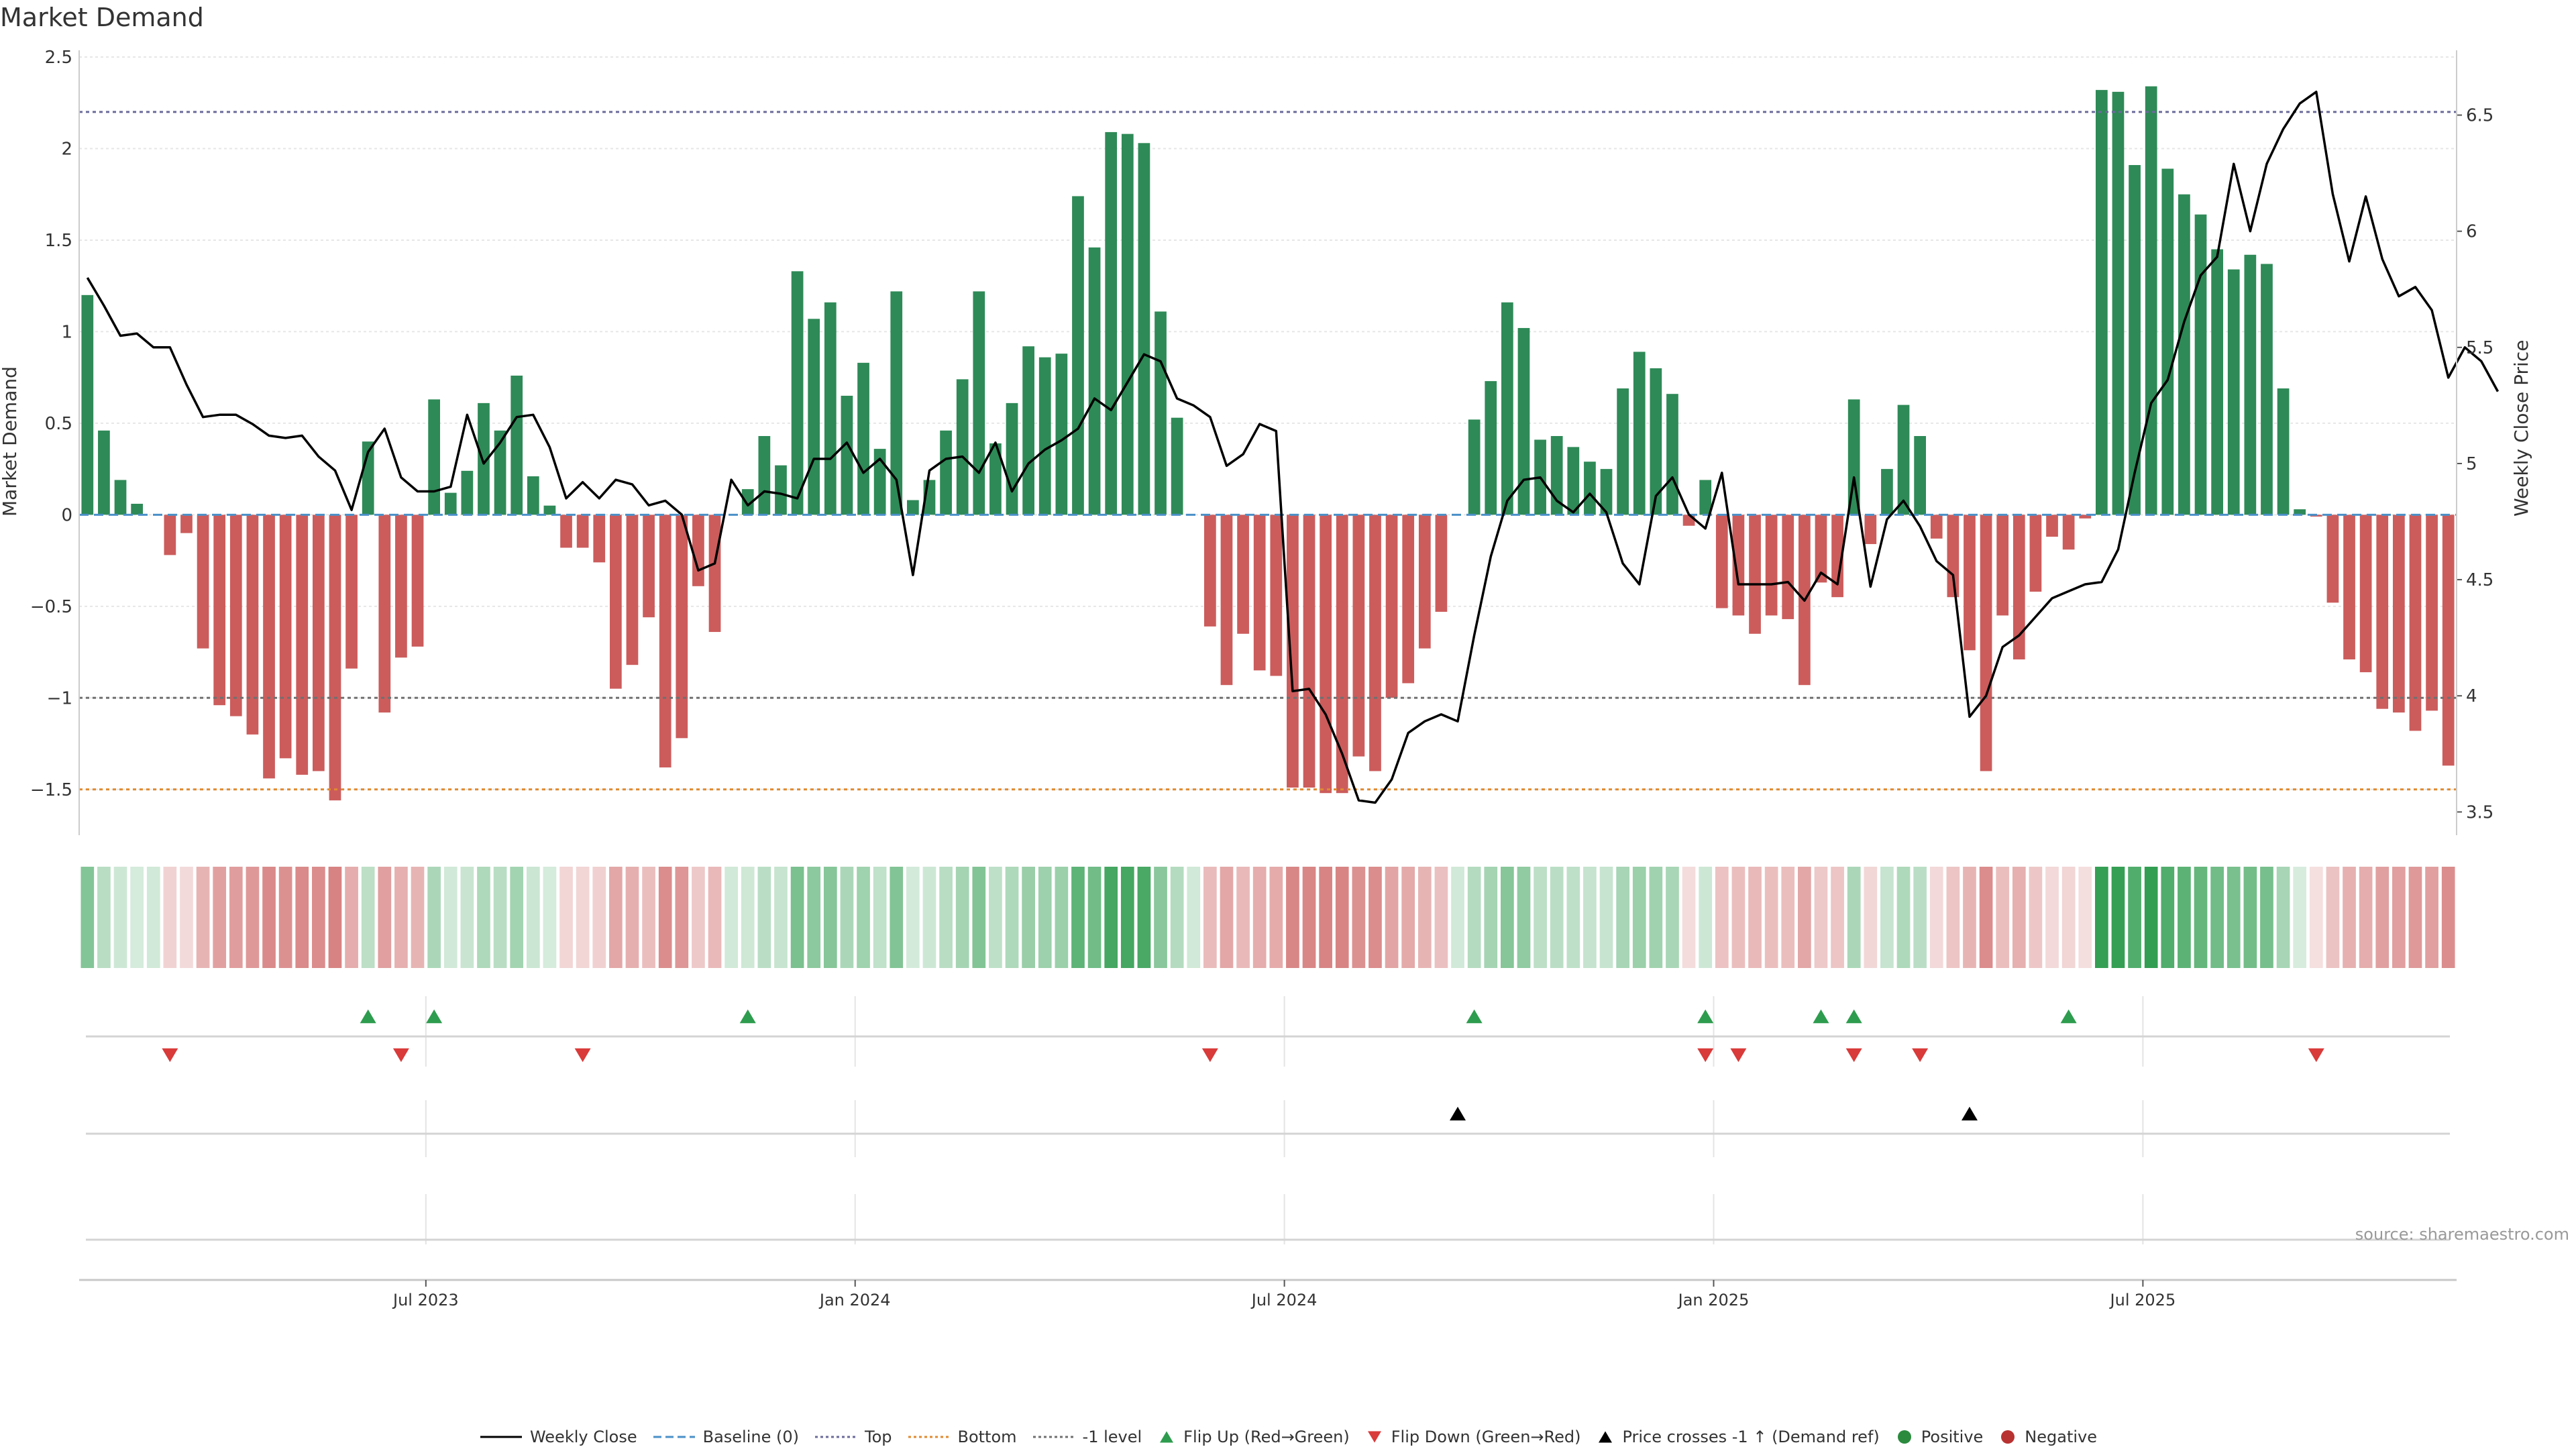 The image size is (2576, 1449). What do you see at coordinates (66, 515) in the screenshot?
I see `y-left-tick-label: 0` at bounding box center [66, 515].